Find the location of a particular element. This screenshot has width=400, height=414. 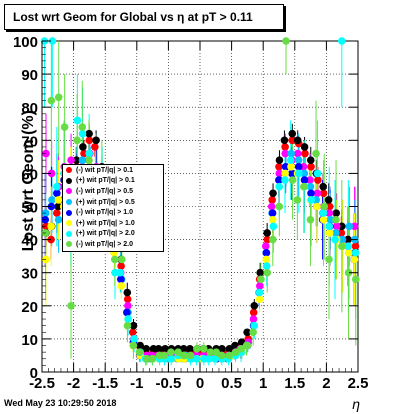

legend-entry: (+) wit pT/|q| > 0.5 is located at coordinates (113, 202).